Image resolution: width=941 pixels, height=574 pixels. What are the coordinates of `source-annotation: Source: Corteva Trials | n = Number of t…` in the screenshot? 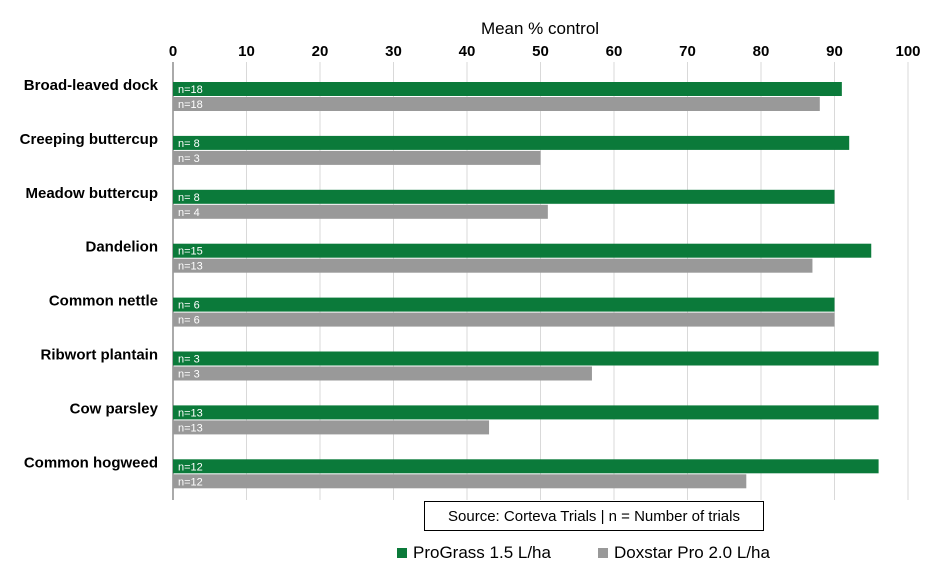 It's located at (594, 516).